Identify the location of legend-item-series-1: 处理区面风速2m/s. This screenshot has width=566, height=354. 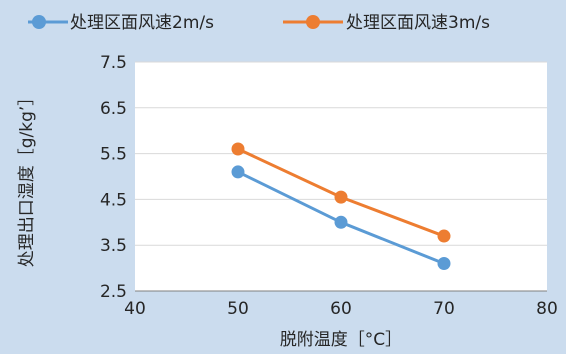
(121, 23).